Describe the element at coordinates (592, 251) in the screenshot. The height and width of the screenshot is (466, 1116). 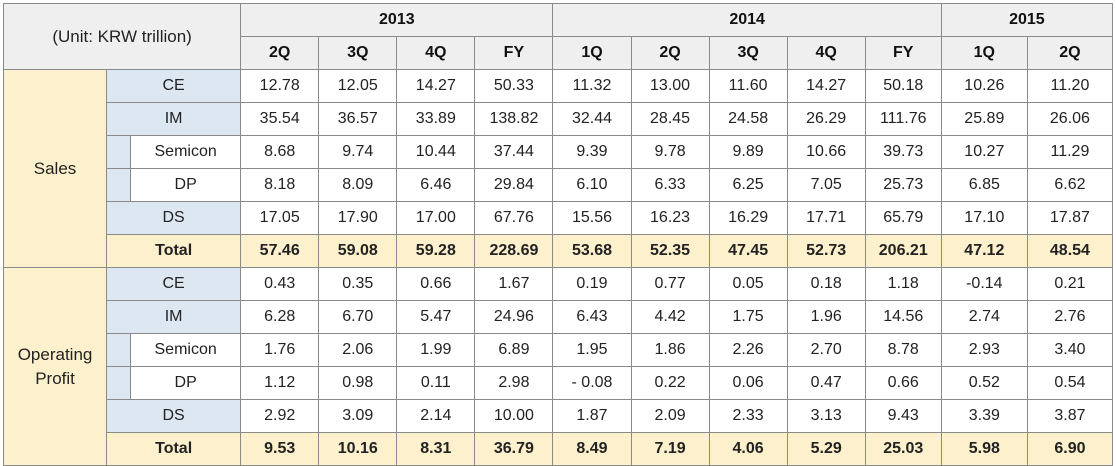
I see `total-value-cell: 53.68` at that location.